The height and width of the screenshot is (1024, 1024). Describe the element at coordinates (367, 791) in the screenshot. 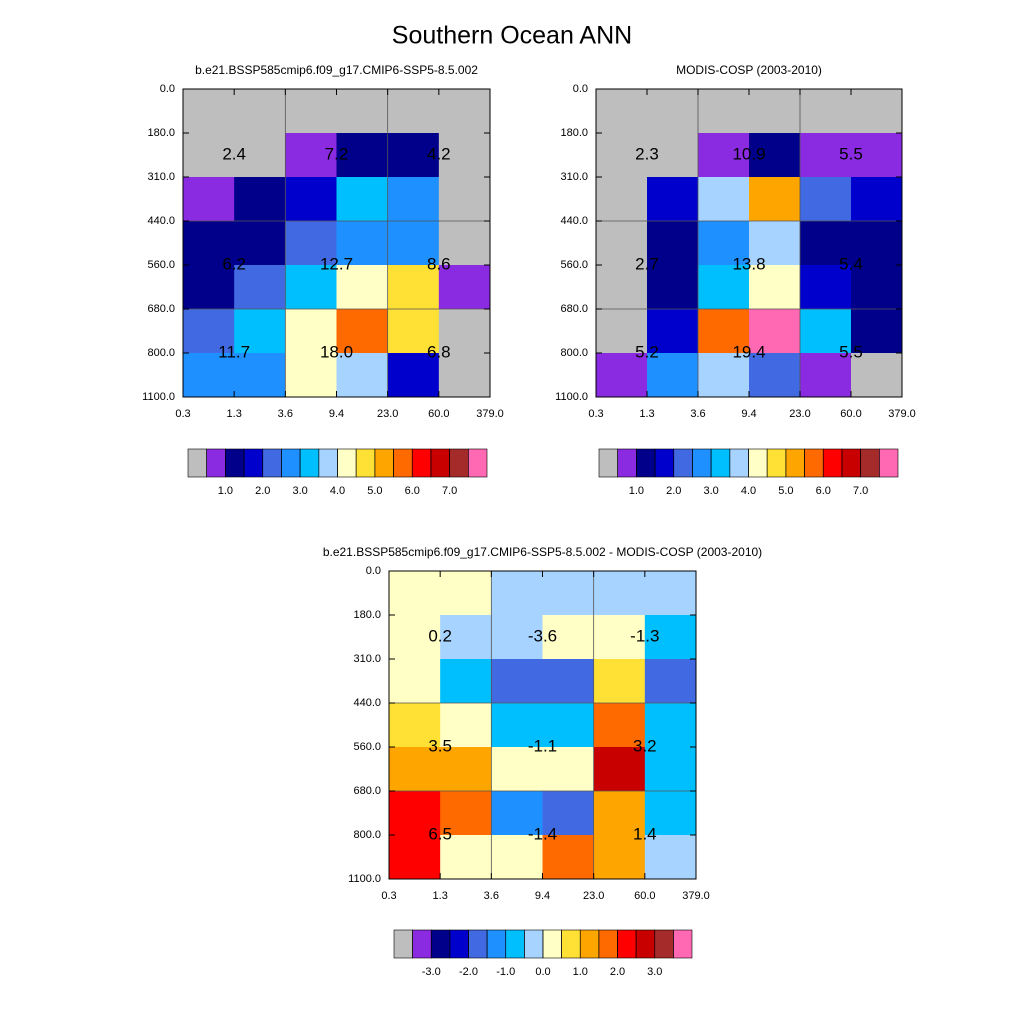

I see `y-tick-label: 680.0` at that location.